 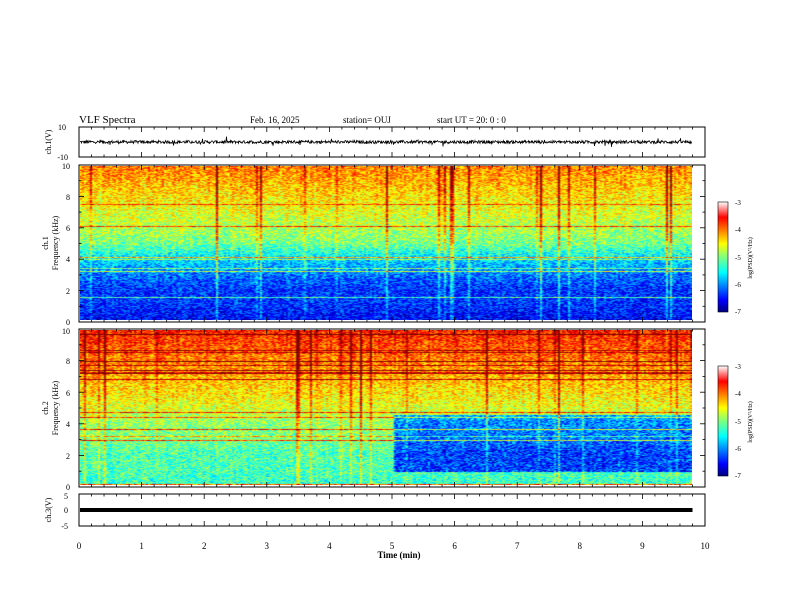 What do you see at coordinates (55, 242) in the screenshot?
I see `ch1-spec-ylabel: Frequency (kHz)` at bounding box center [55, 242].